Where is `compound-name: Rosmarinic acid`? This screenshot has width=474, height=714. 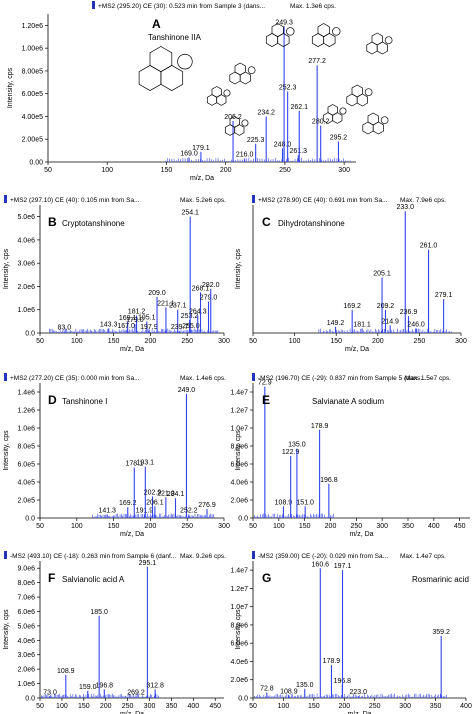
compound-name: Rosmarinic acid is located at coordinates (440, 579).